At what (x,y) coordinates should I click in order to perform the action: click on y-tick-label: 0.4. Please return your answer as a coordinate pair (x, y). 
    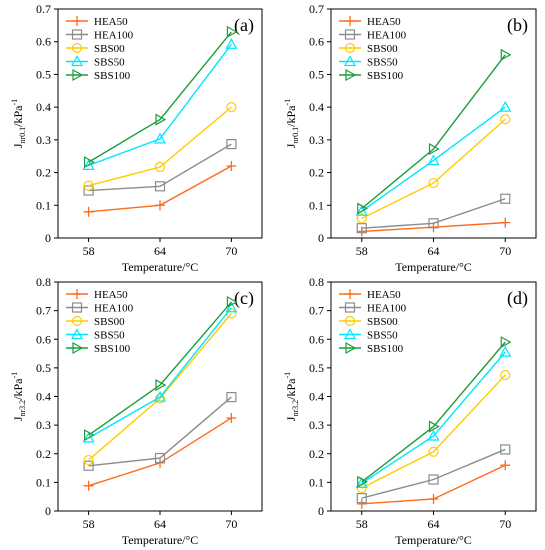
    Looking at the image, I should click on (43, 107).